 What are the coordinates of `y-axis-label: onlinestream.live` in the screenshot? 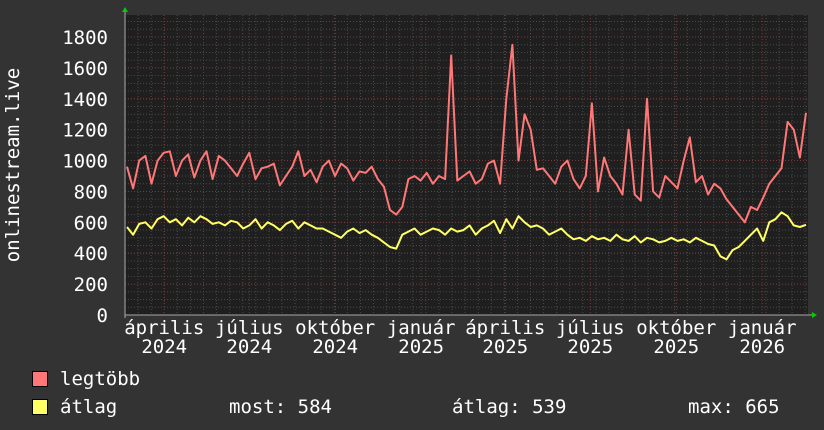 It's located at (13, 165).